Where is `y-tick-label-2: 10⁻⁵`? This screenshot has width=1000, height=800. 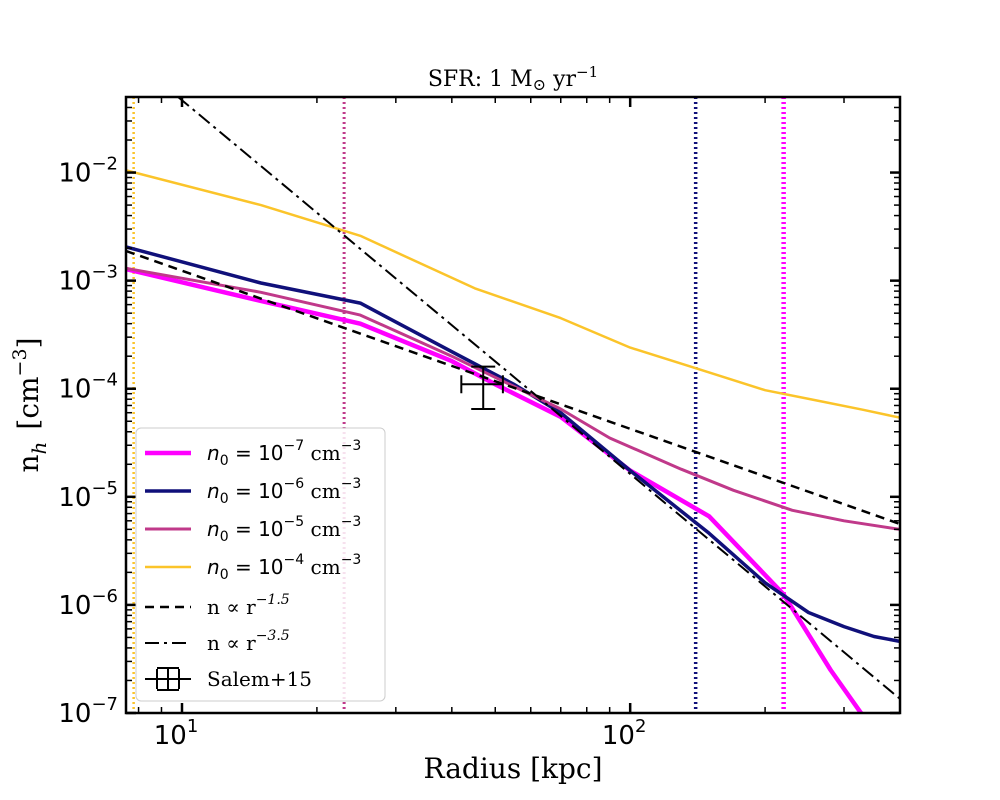 y-tick-label-2: 10⁻⁵ is located at coordinates (88, 495).